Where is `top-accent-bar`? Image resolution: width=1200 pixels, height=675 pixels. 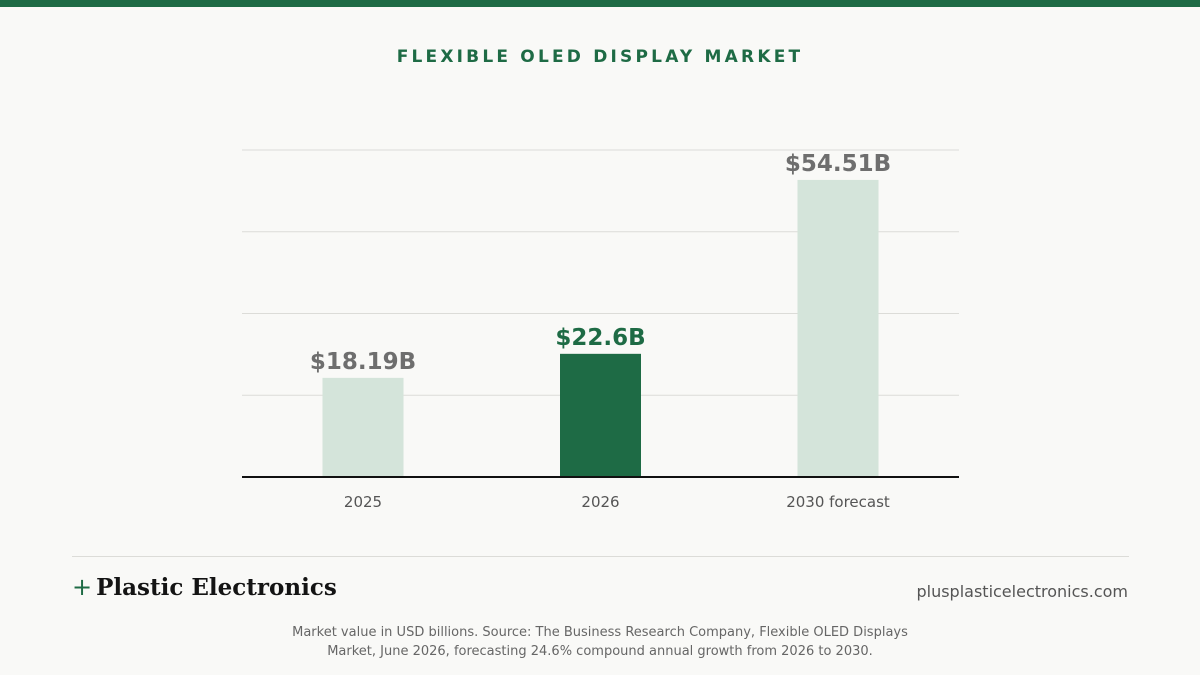 top-accent-bar is located at coordinates (600, 3).